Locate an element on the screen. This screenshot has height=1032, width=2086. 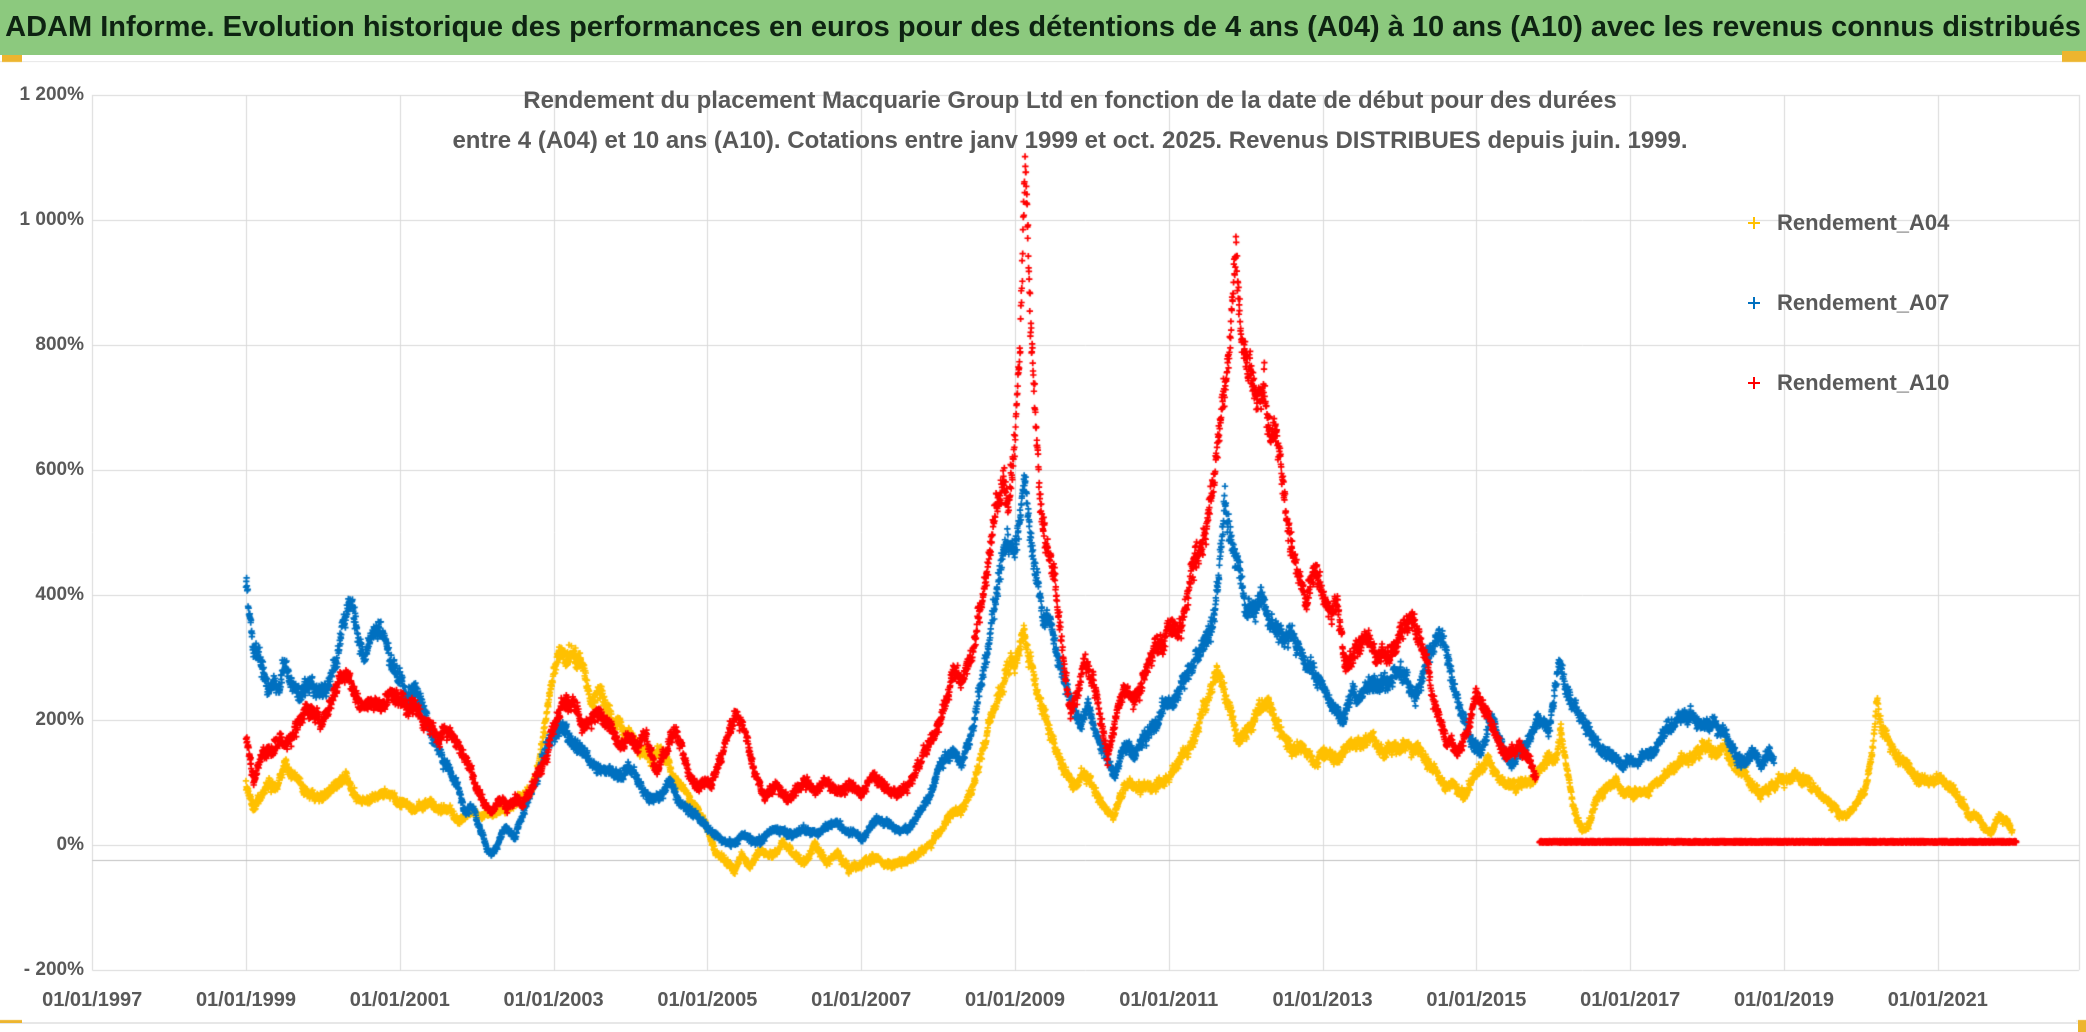
x-tick-label: 01/01/2013 is located at coordinates (1322, 1000).